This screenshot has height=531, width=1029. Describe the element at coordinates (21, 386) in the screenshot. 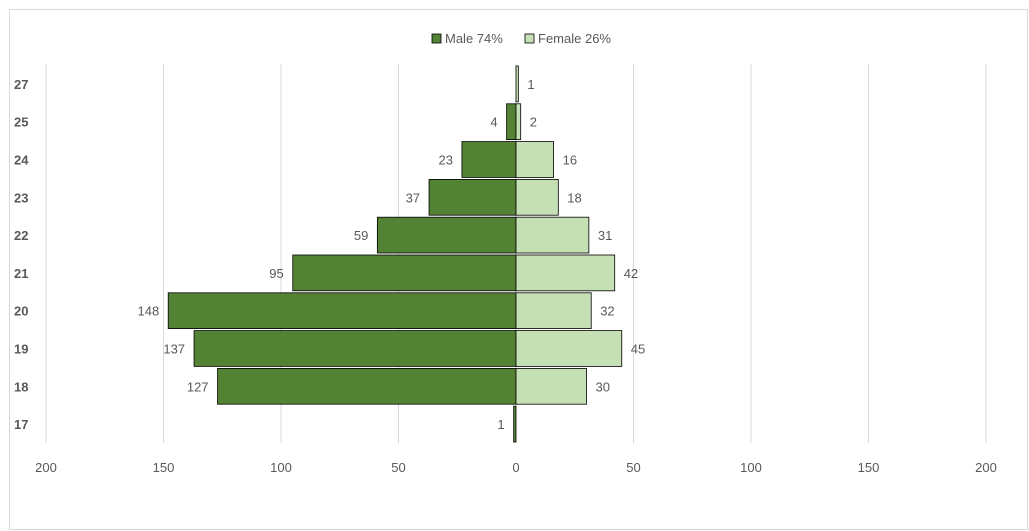

I see `y-category-label: 18` at that location.